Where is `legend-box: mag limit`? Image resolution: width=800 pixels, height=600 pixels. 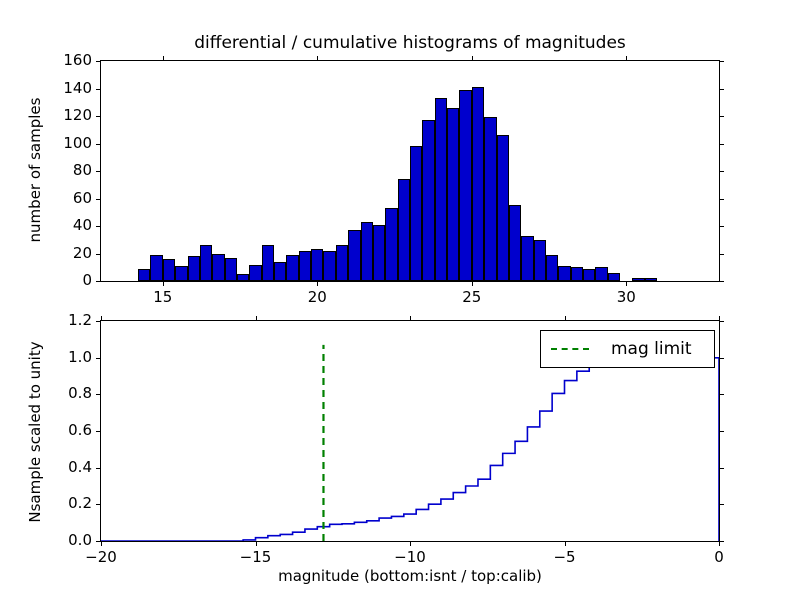 legend-box: mag limit is located at coordinates (627, 349).